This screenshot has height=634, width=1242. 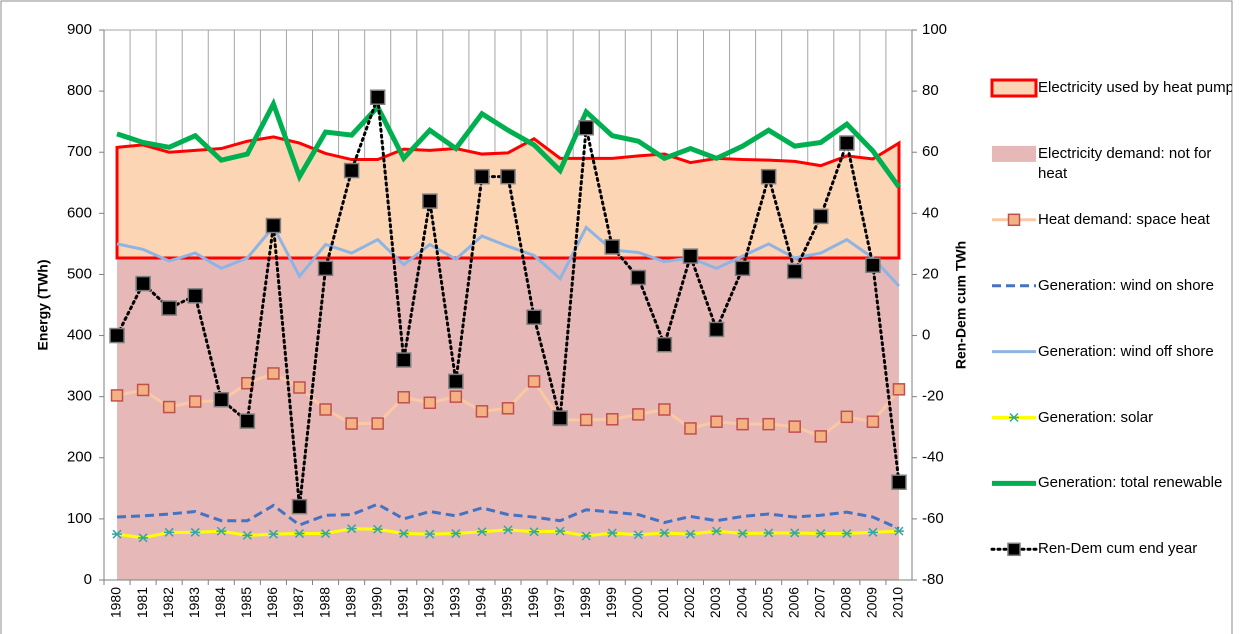 I want to click on y-tick-label: 600, so click(x=79, y=212).